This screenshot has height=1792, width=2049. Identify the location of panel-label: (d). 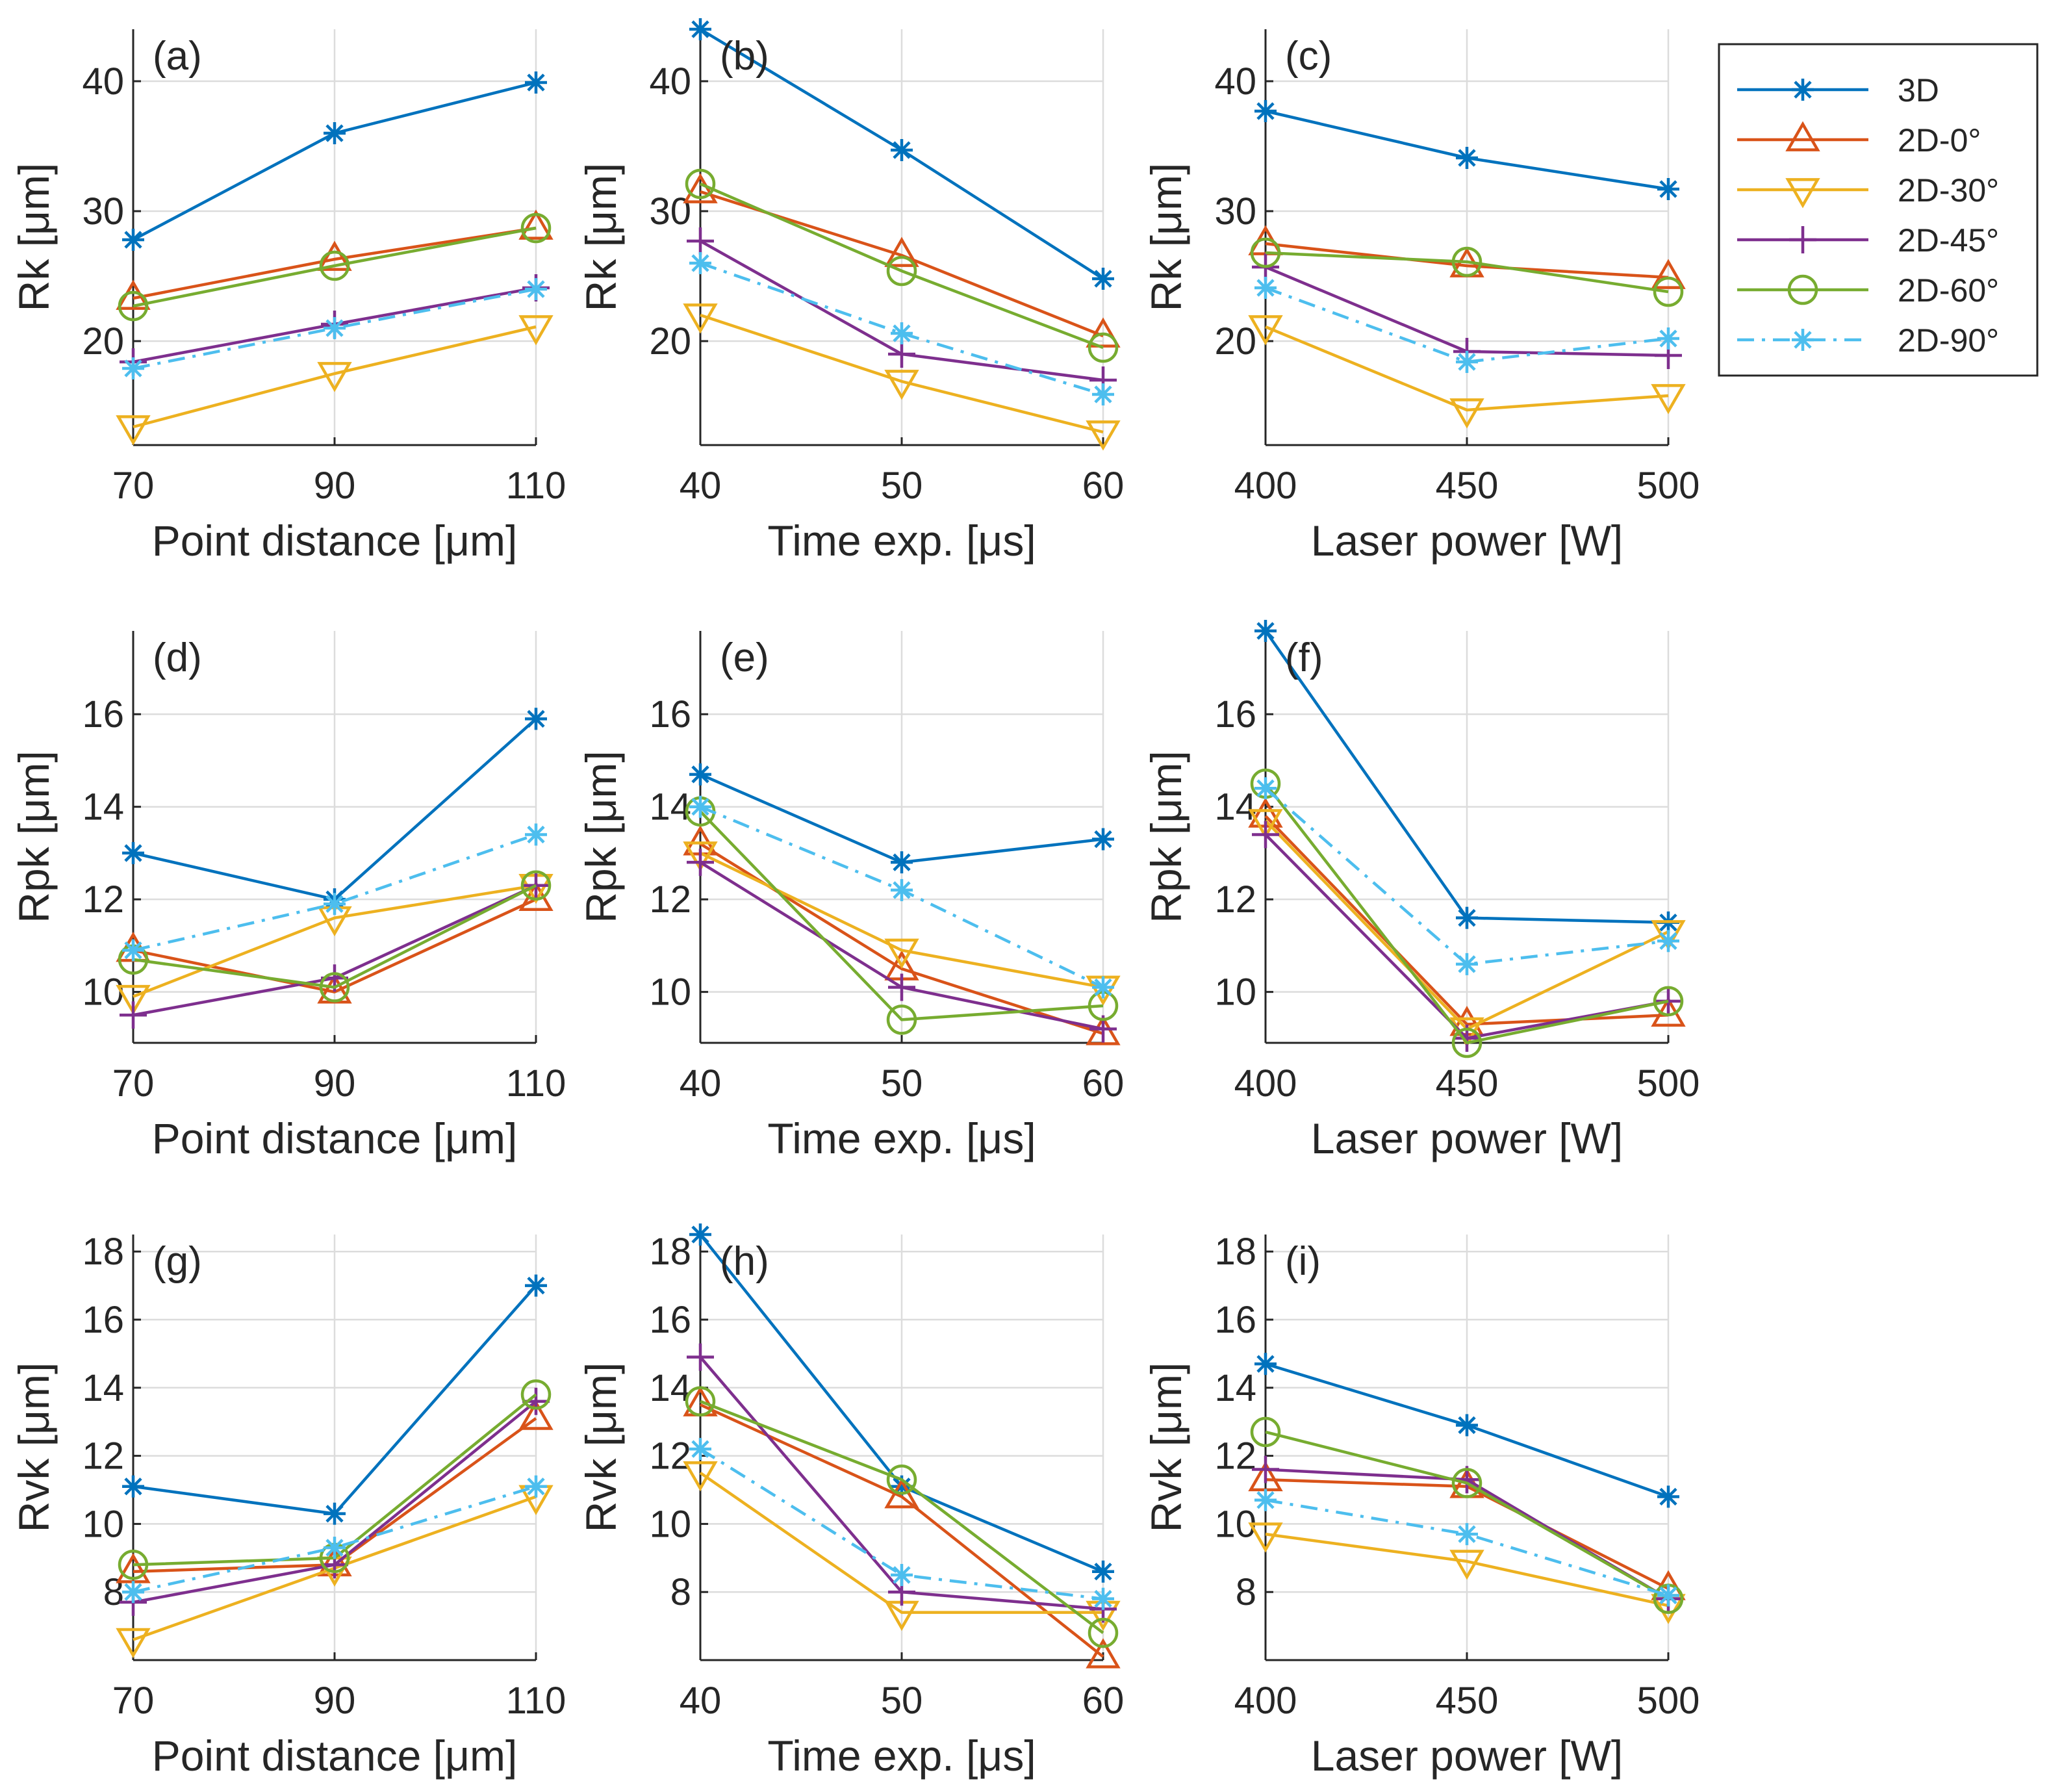
(177, 657).